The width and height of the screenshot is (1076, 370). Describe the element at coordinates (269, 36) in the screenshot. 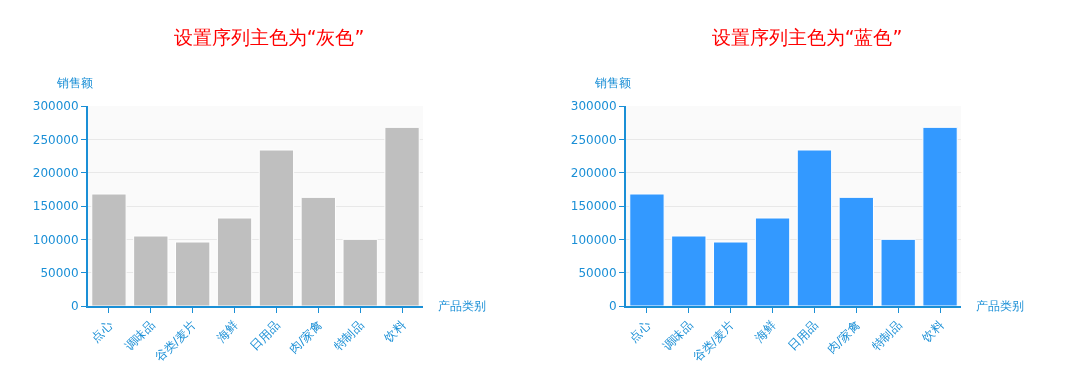

I see `chart-title: 设置序列主色为“灰色”` at that location.